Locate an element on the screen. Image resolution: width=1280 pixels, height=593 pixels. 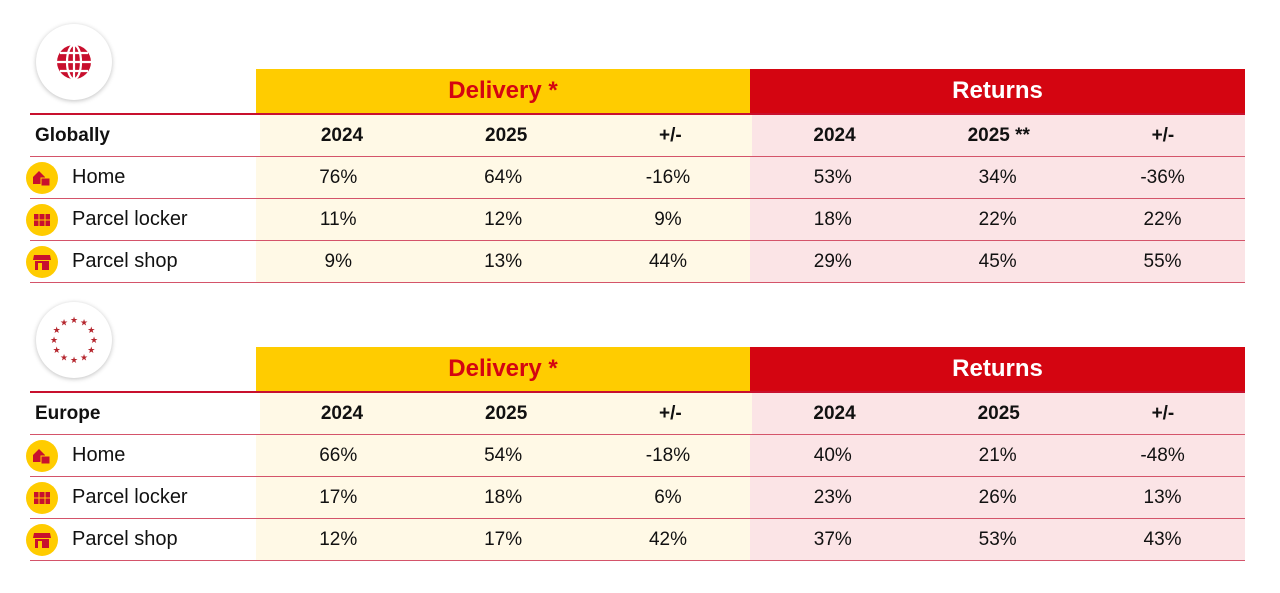
table-cell: 23% is located at coordinates (833, 497).